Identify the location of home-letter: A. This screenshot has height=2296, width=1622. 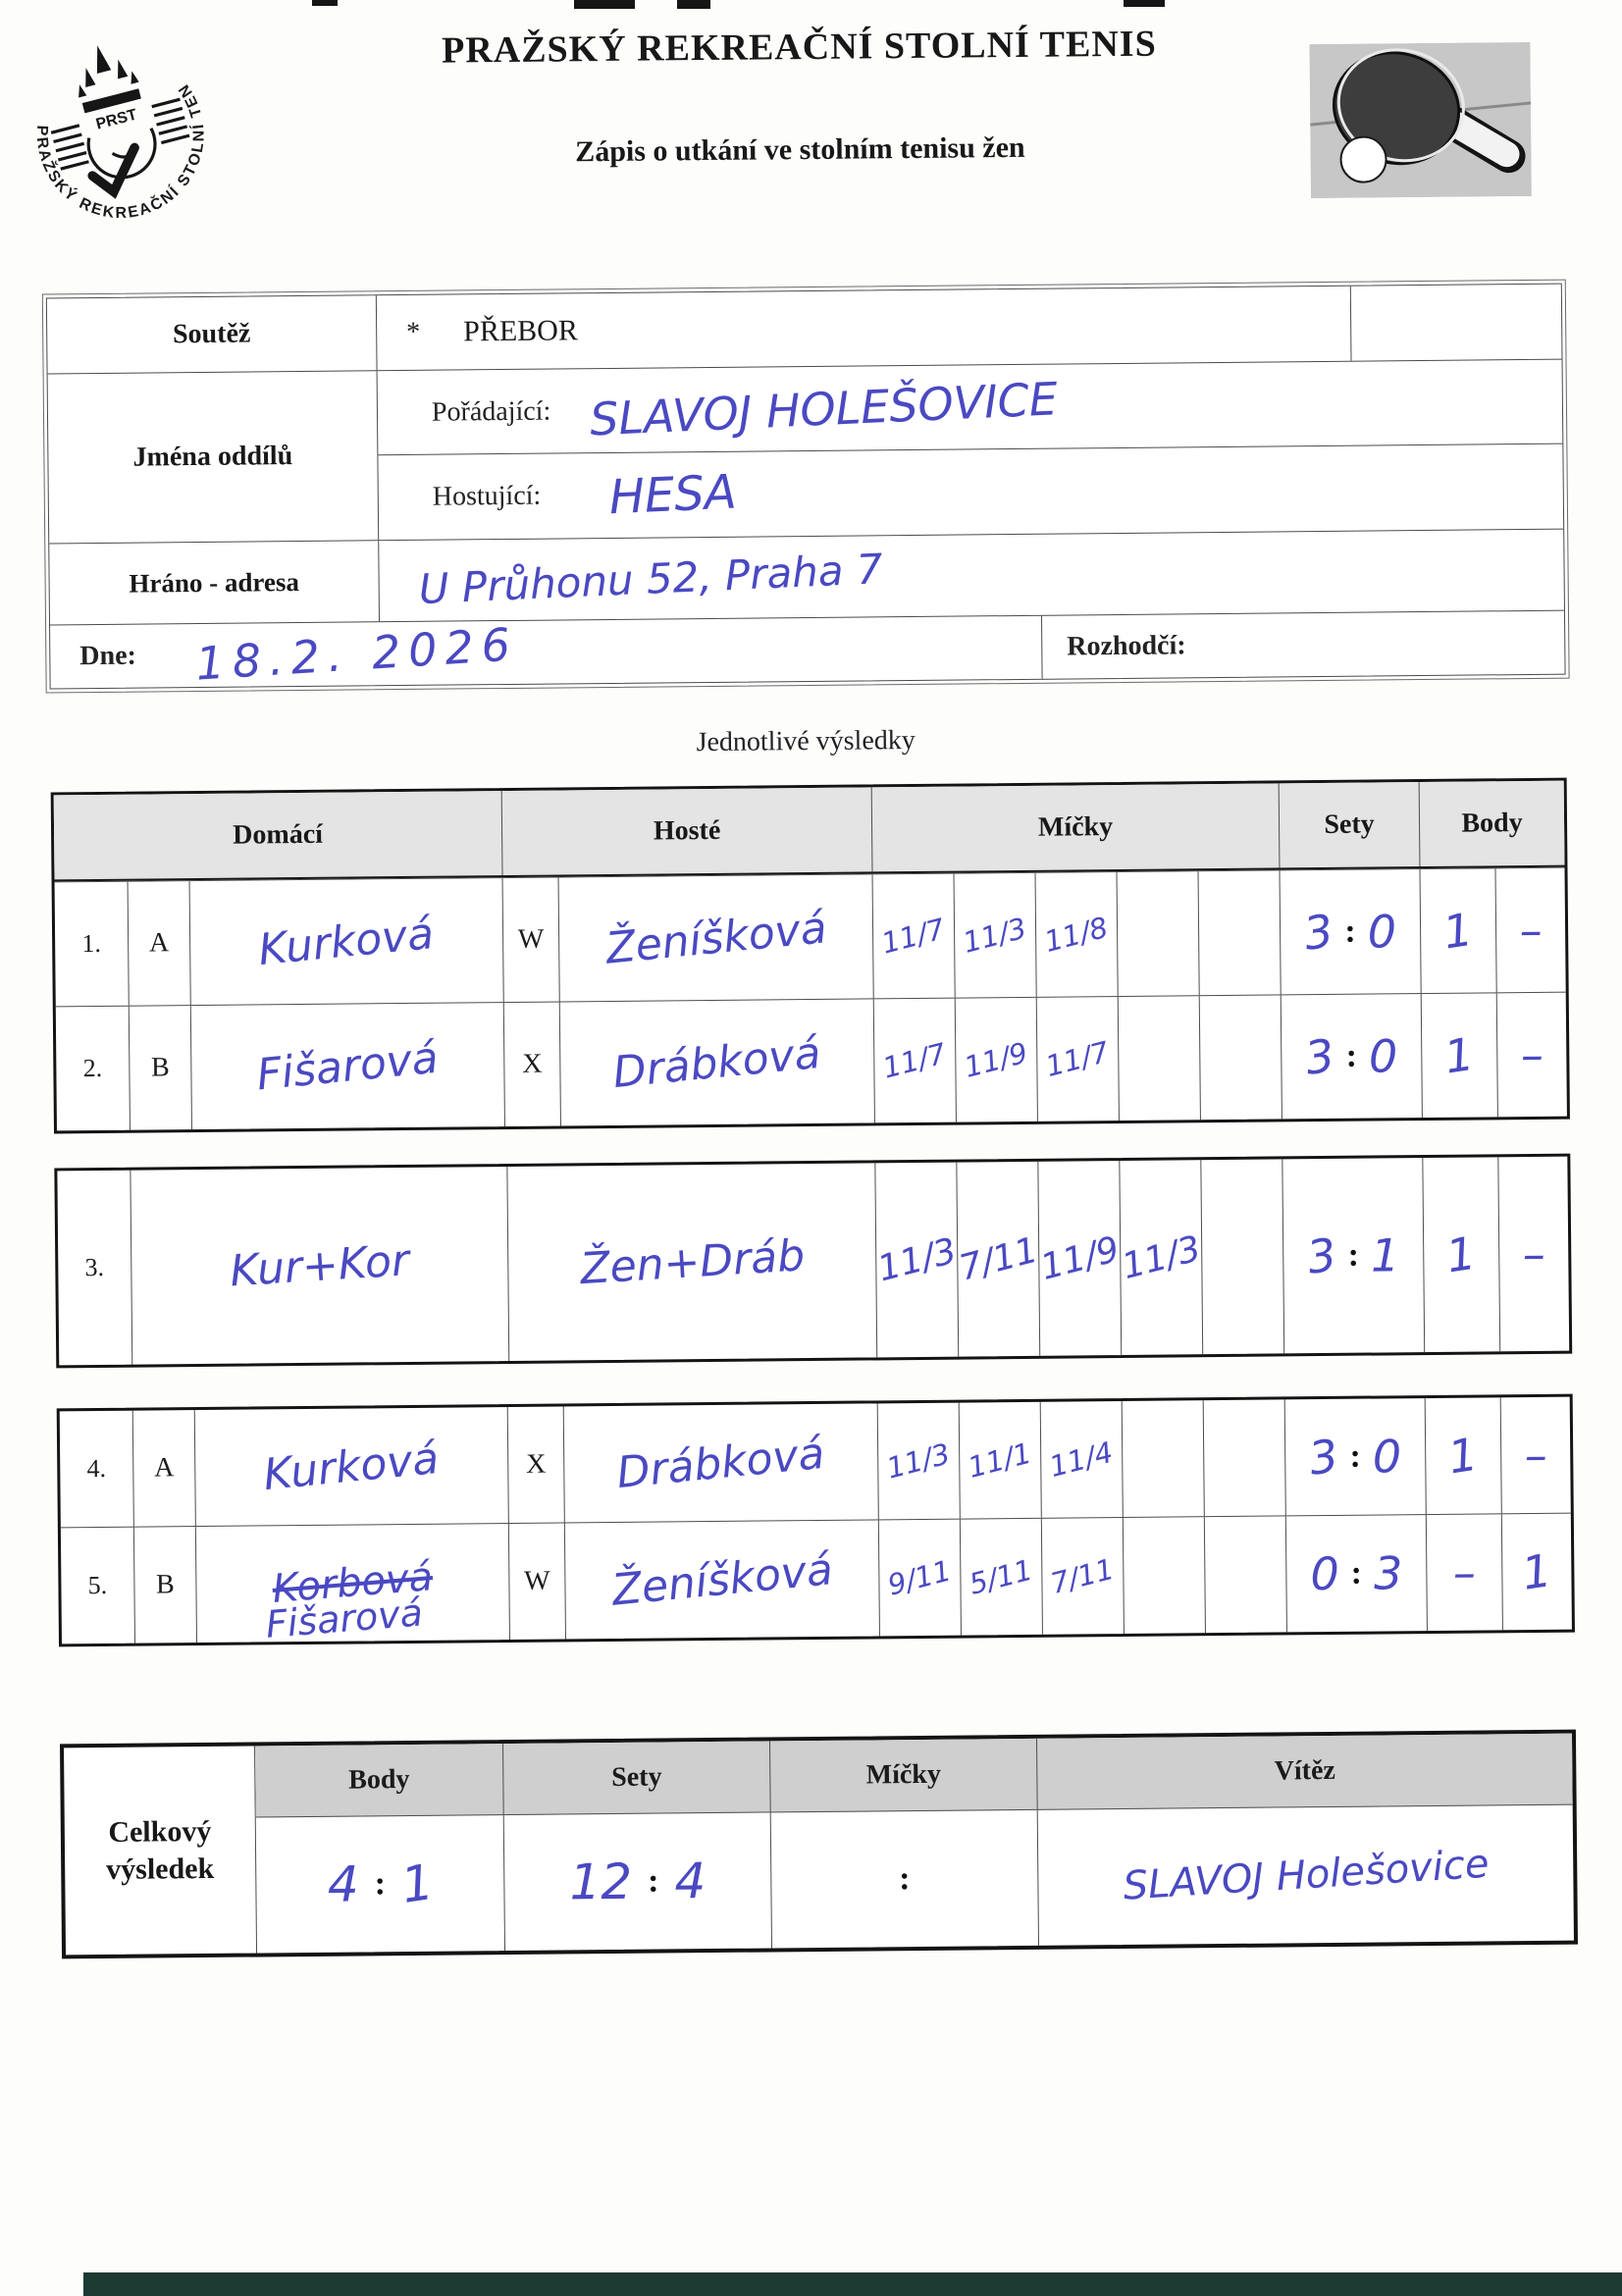
(163, 1468).